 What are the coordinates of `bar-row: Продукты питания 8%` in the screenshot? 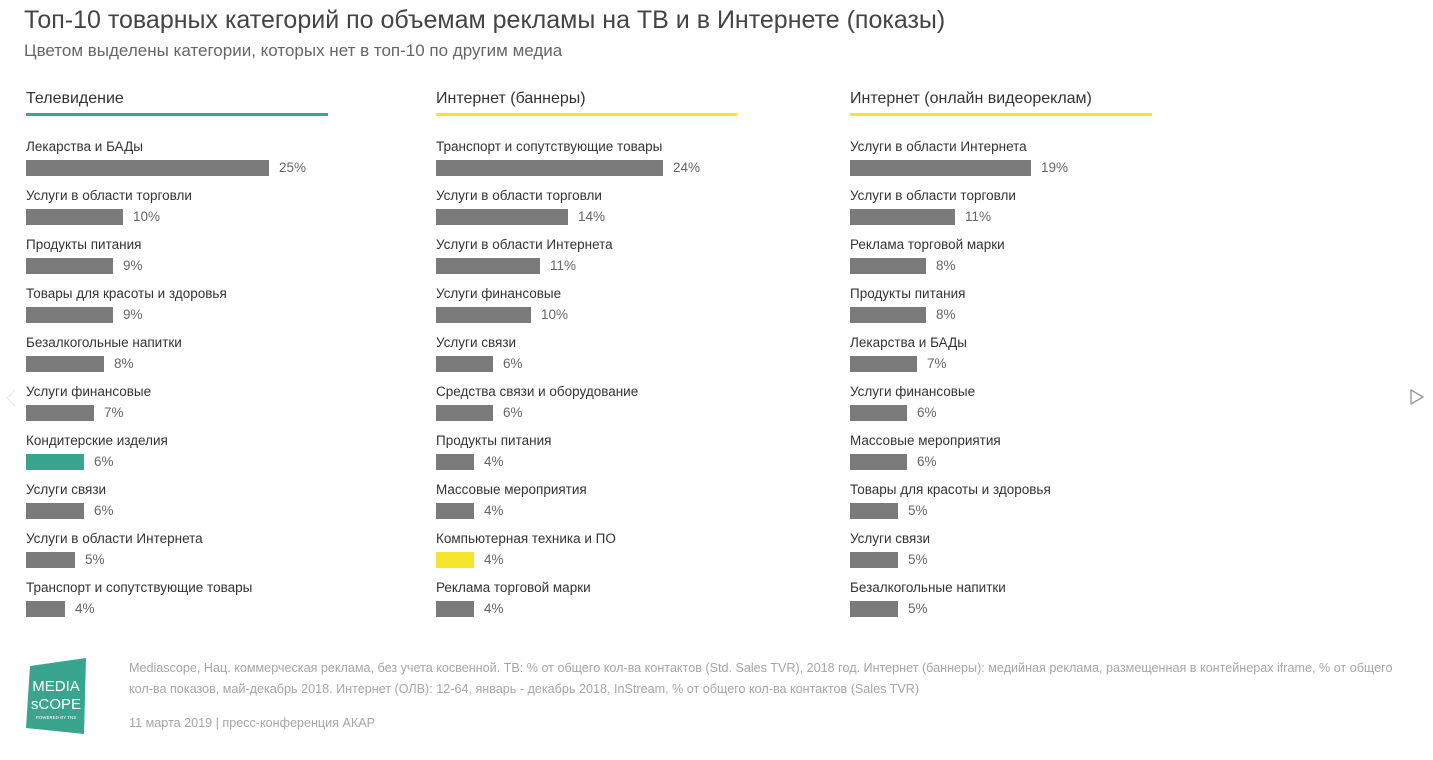 It's located at (1060, 310).